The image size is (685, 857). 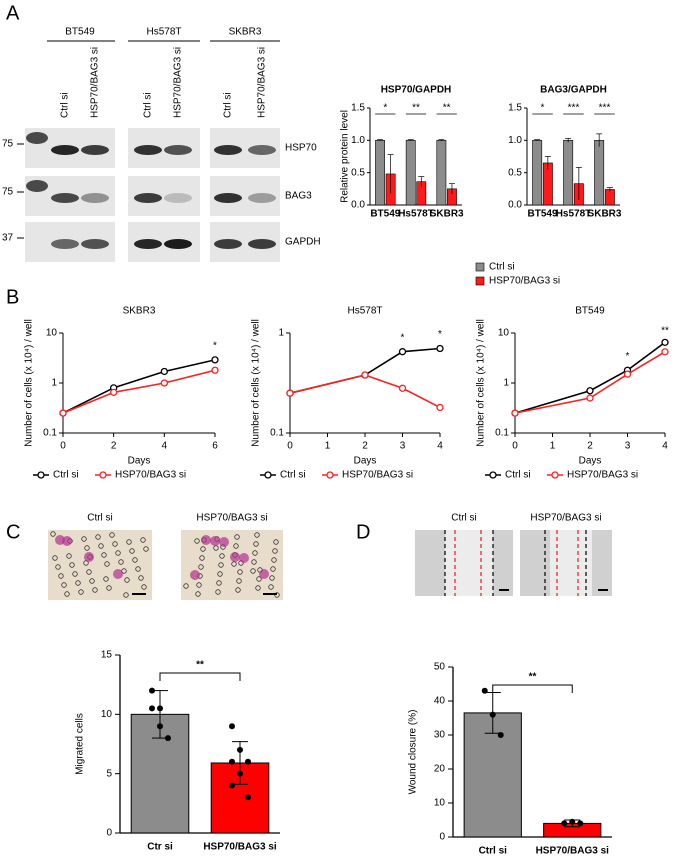 I want to click on x-tick-label: SKBR3, so click(x=605, y=214).